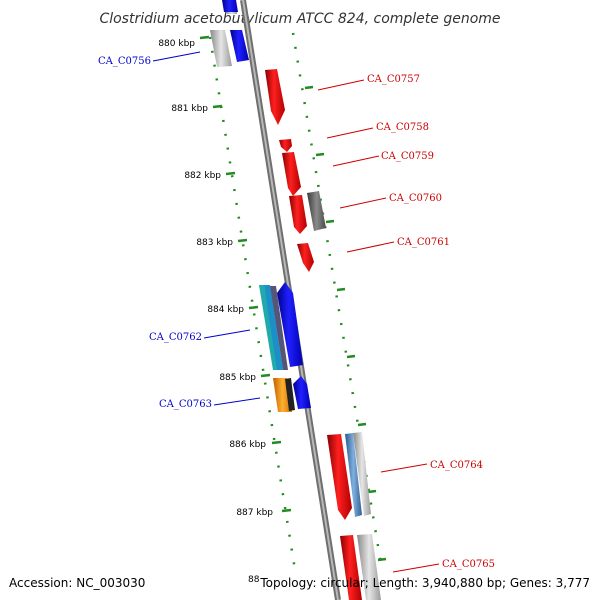  What do you see at coordinates (456, 465) in the screenshot?
I see `gene-label: CA_C0764` at bounding box center [456, 465].